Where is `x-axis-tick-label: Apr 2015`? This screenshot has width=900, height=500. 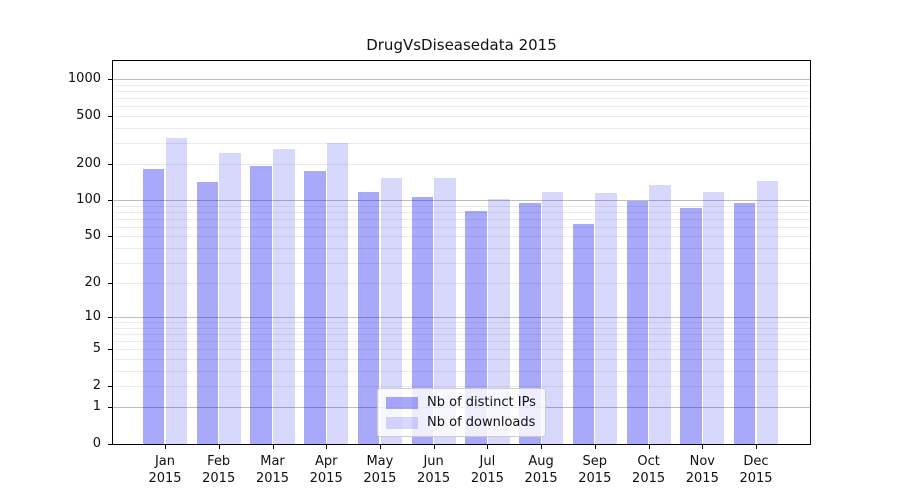
x-axis-tick-label: Apr 2015 is located at coordinates (326, 470).